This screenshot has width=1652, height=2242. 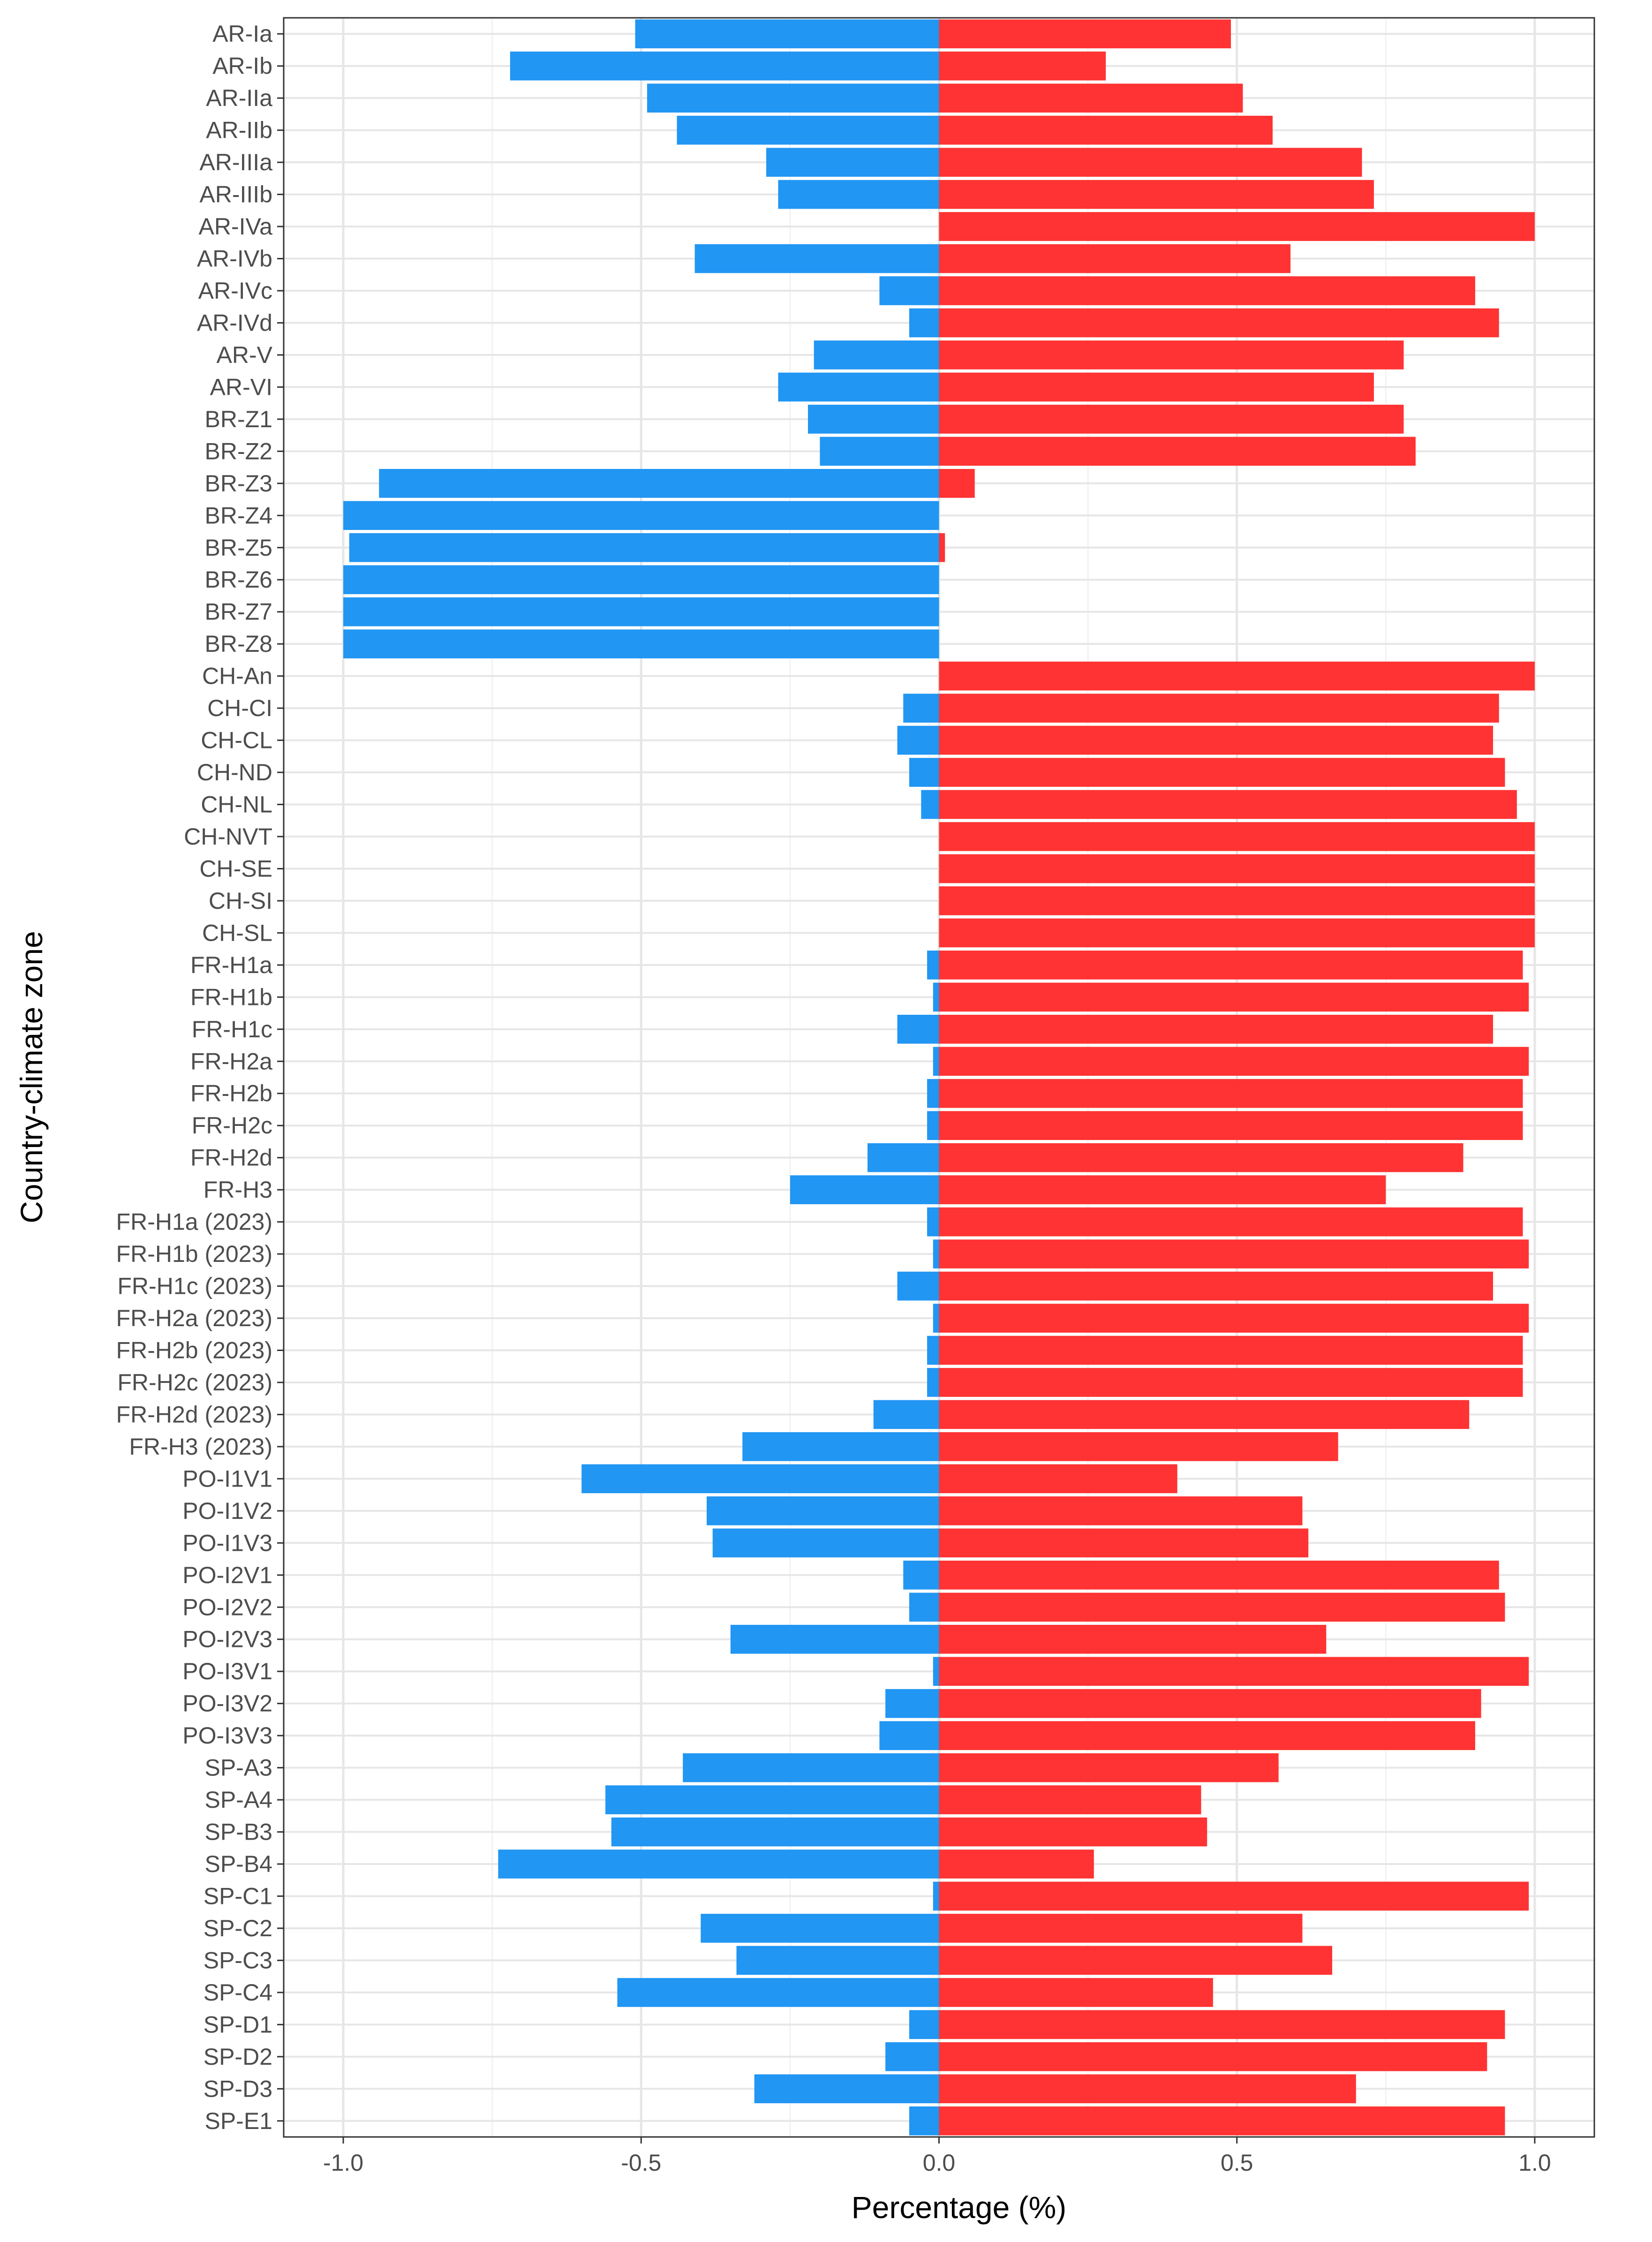 I want to click on bar-positive-ch-ci, so click(x=1219, y=709).